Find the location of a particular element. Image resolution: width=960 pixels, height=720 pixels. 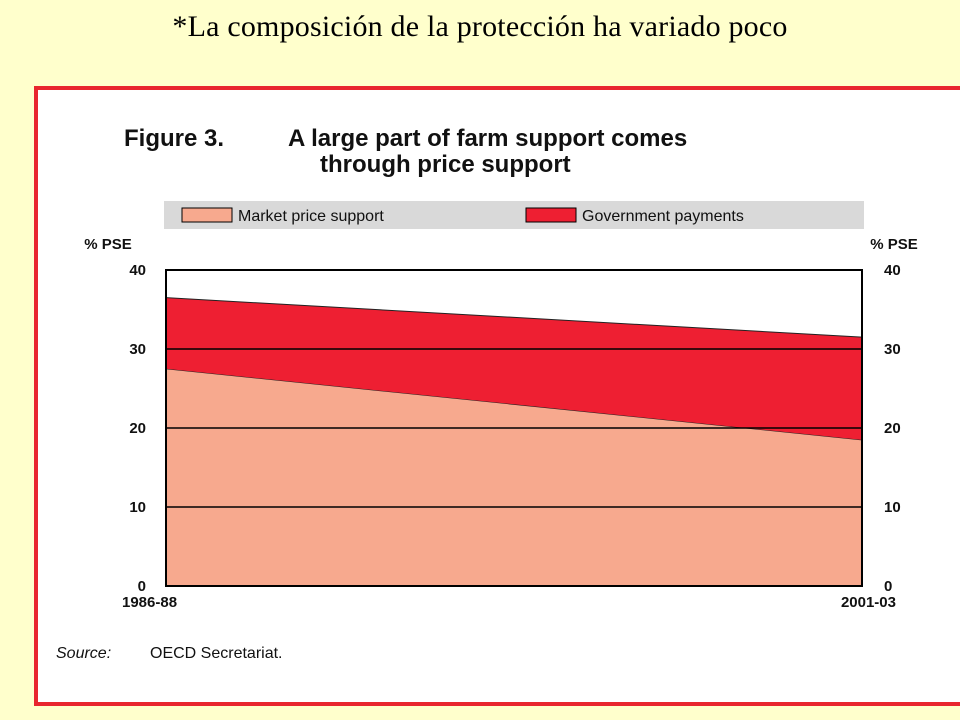

area-edge-government-payments is located at coordinates (514, 317).